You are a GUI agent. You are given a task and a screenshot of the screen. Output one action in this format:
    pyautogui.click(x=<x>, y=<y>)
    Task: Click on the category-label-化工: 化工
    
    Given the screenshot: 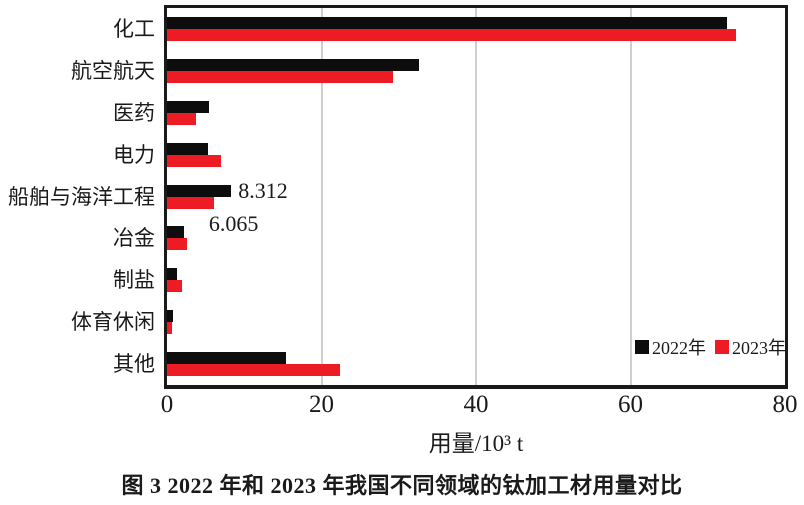 What is the action you would take?
    pyautogui.click(x=134, y=28)
    